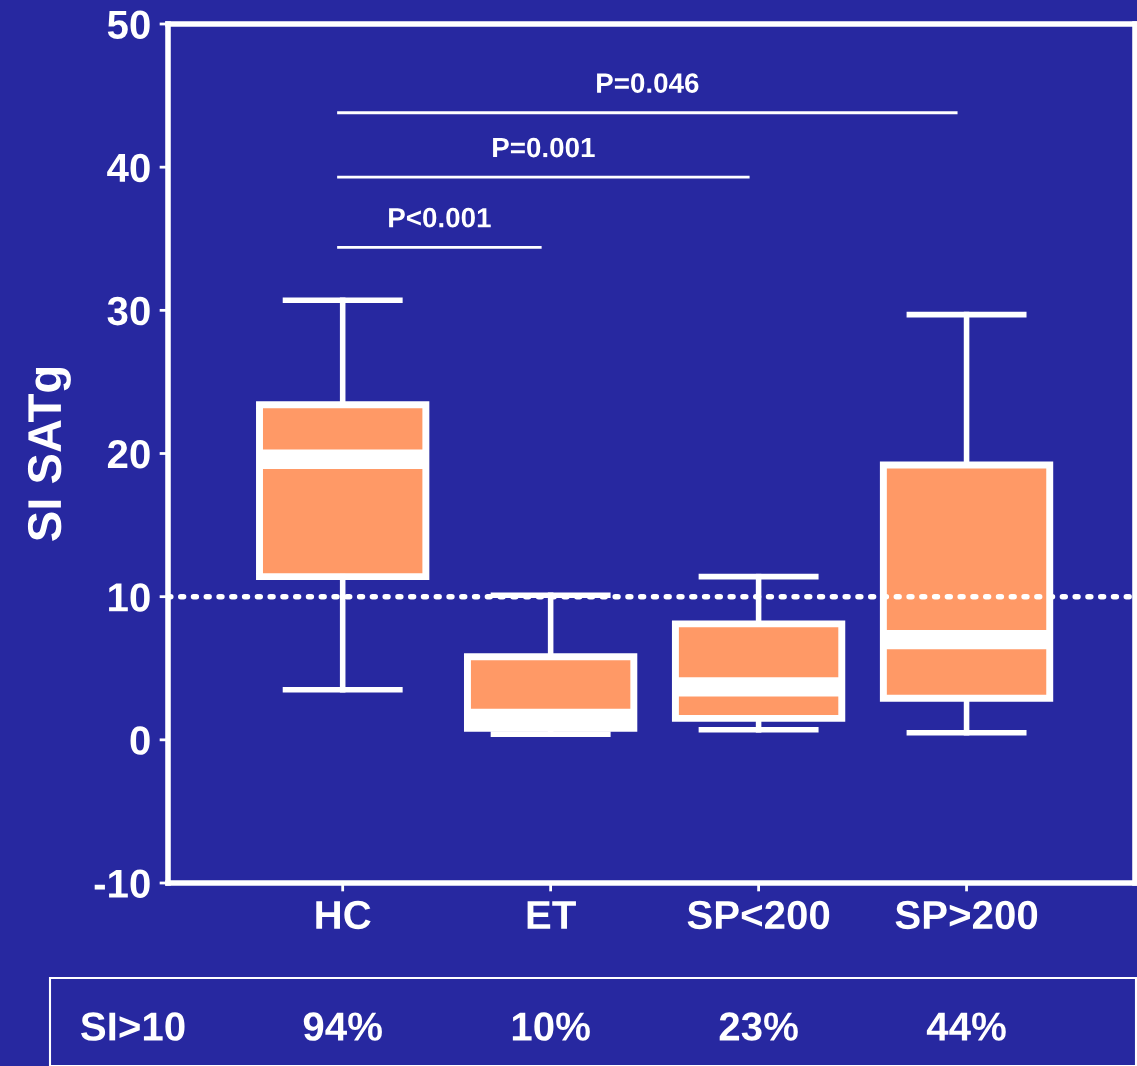 The image size is (1137, 1066). I want to click on annotation: P<0.001, so click(440, 217).